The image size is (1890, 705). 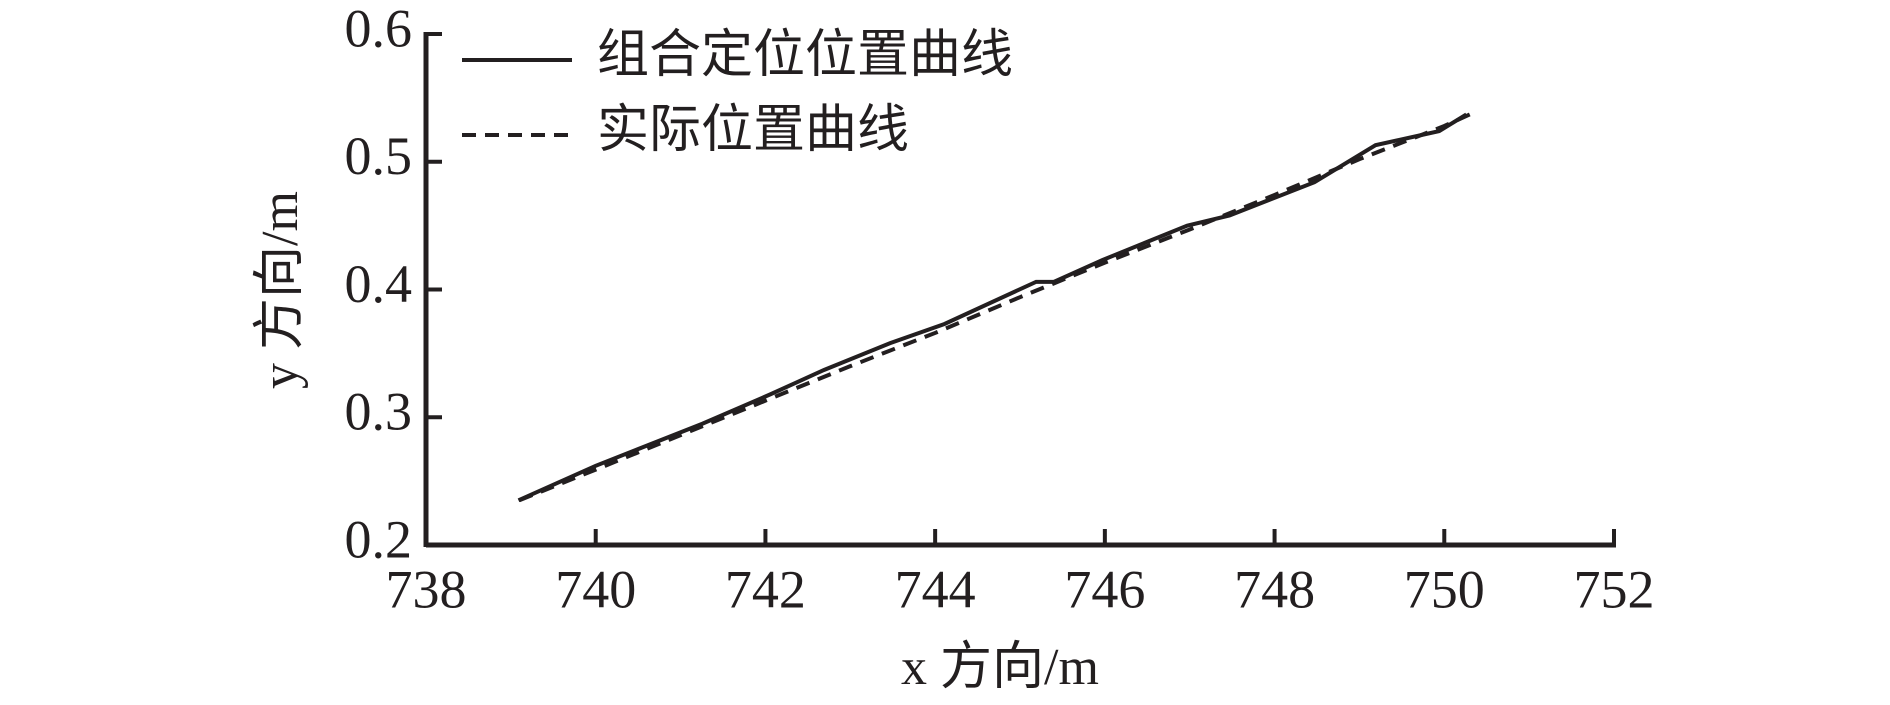 I want to click on x-tick-label: 746, so click(x=1104, y=589).